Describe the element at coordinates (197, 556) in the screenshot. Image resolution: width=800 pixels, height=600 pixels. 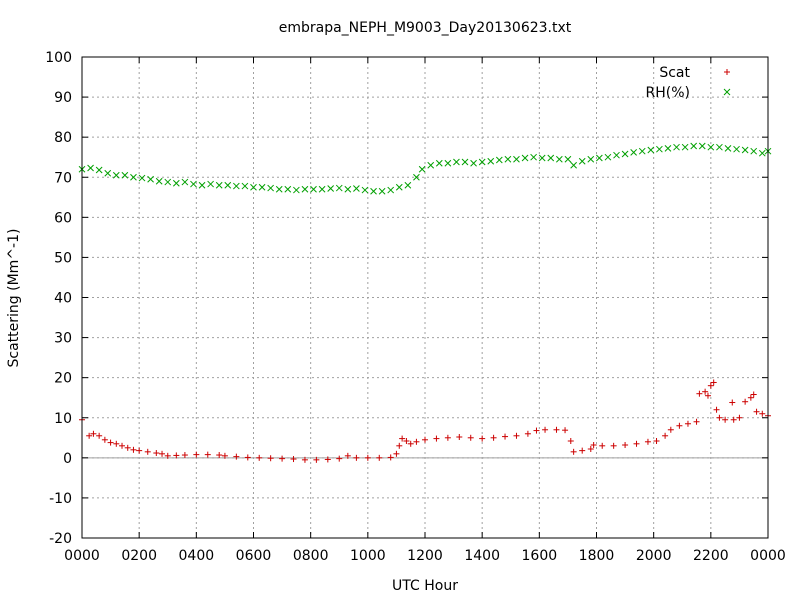
I see `x-tick-label: 0400` at that location.